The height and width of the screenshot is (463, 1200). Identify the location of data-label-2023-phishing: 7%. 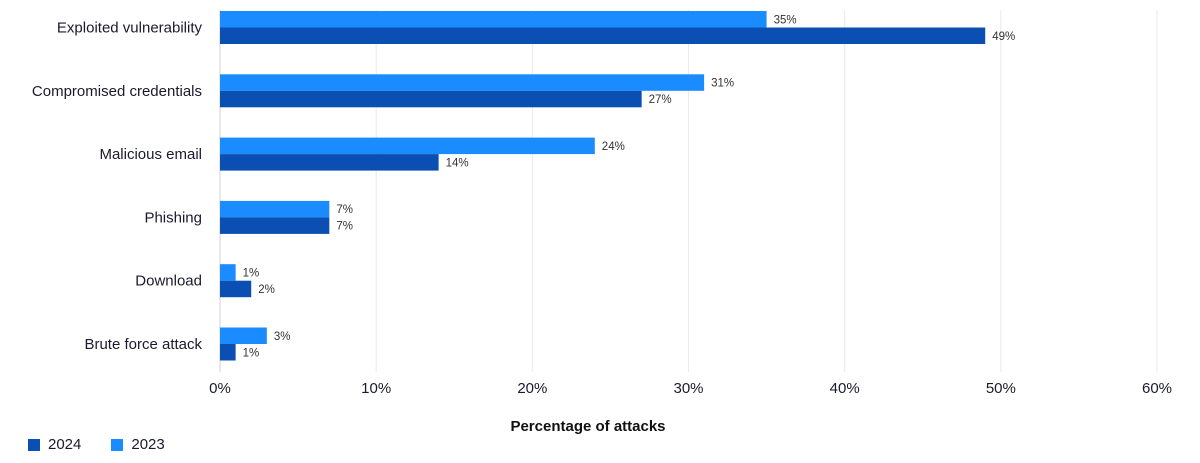
(344, 210).